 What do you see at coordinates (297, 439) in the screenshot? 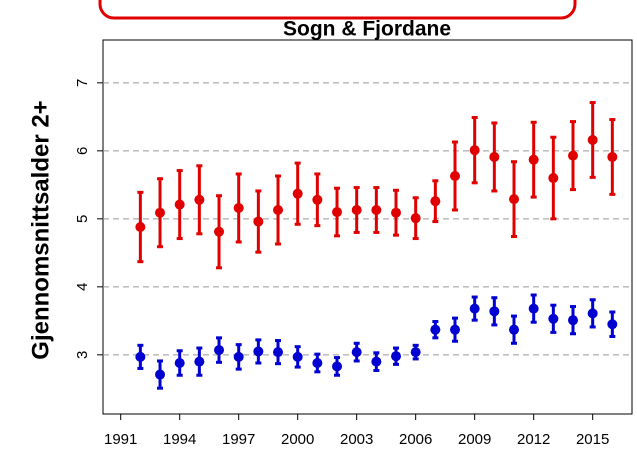
I see `x-tick-label: 2000` at bounding box center [297, 439].